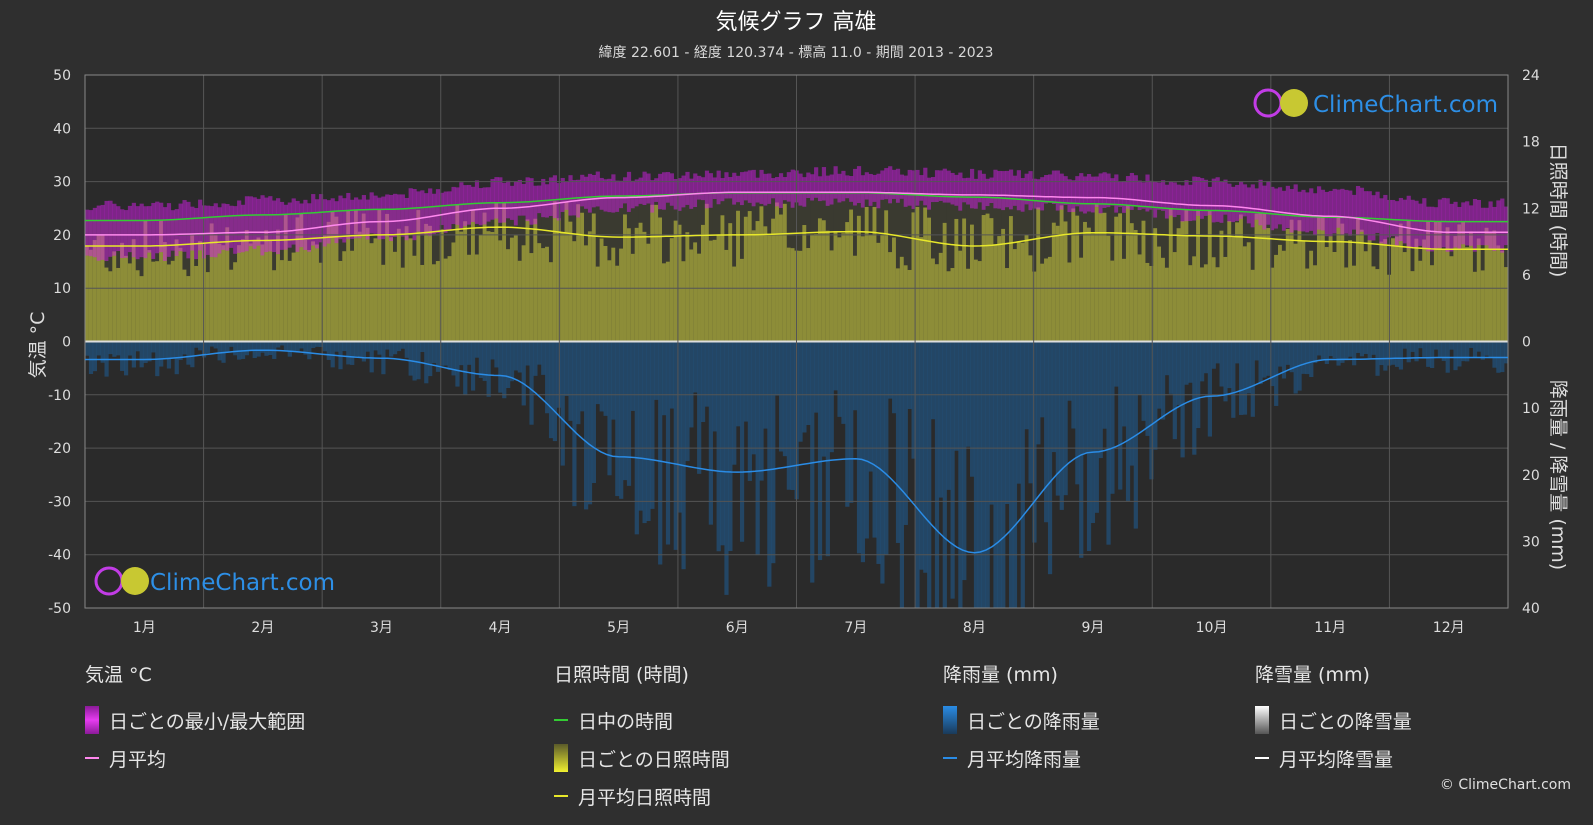  Describe the element at coordinates (1092, 628) in the screenshot. I see `x-tick: 9月` at that location.